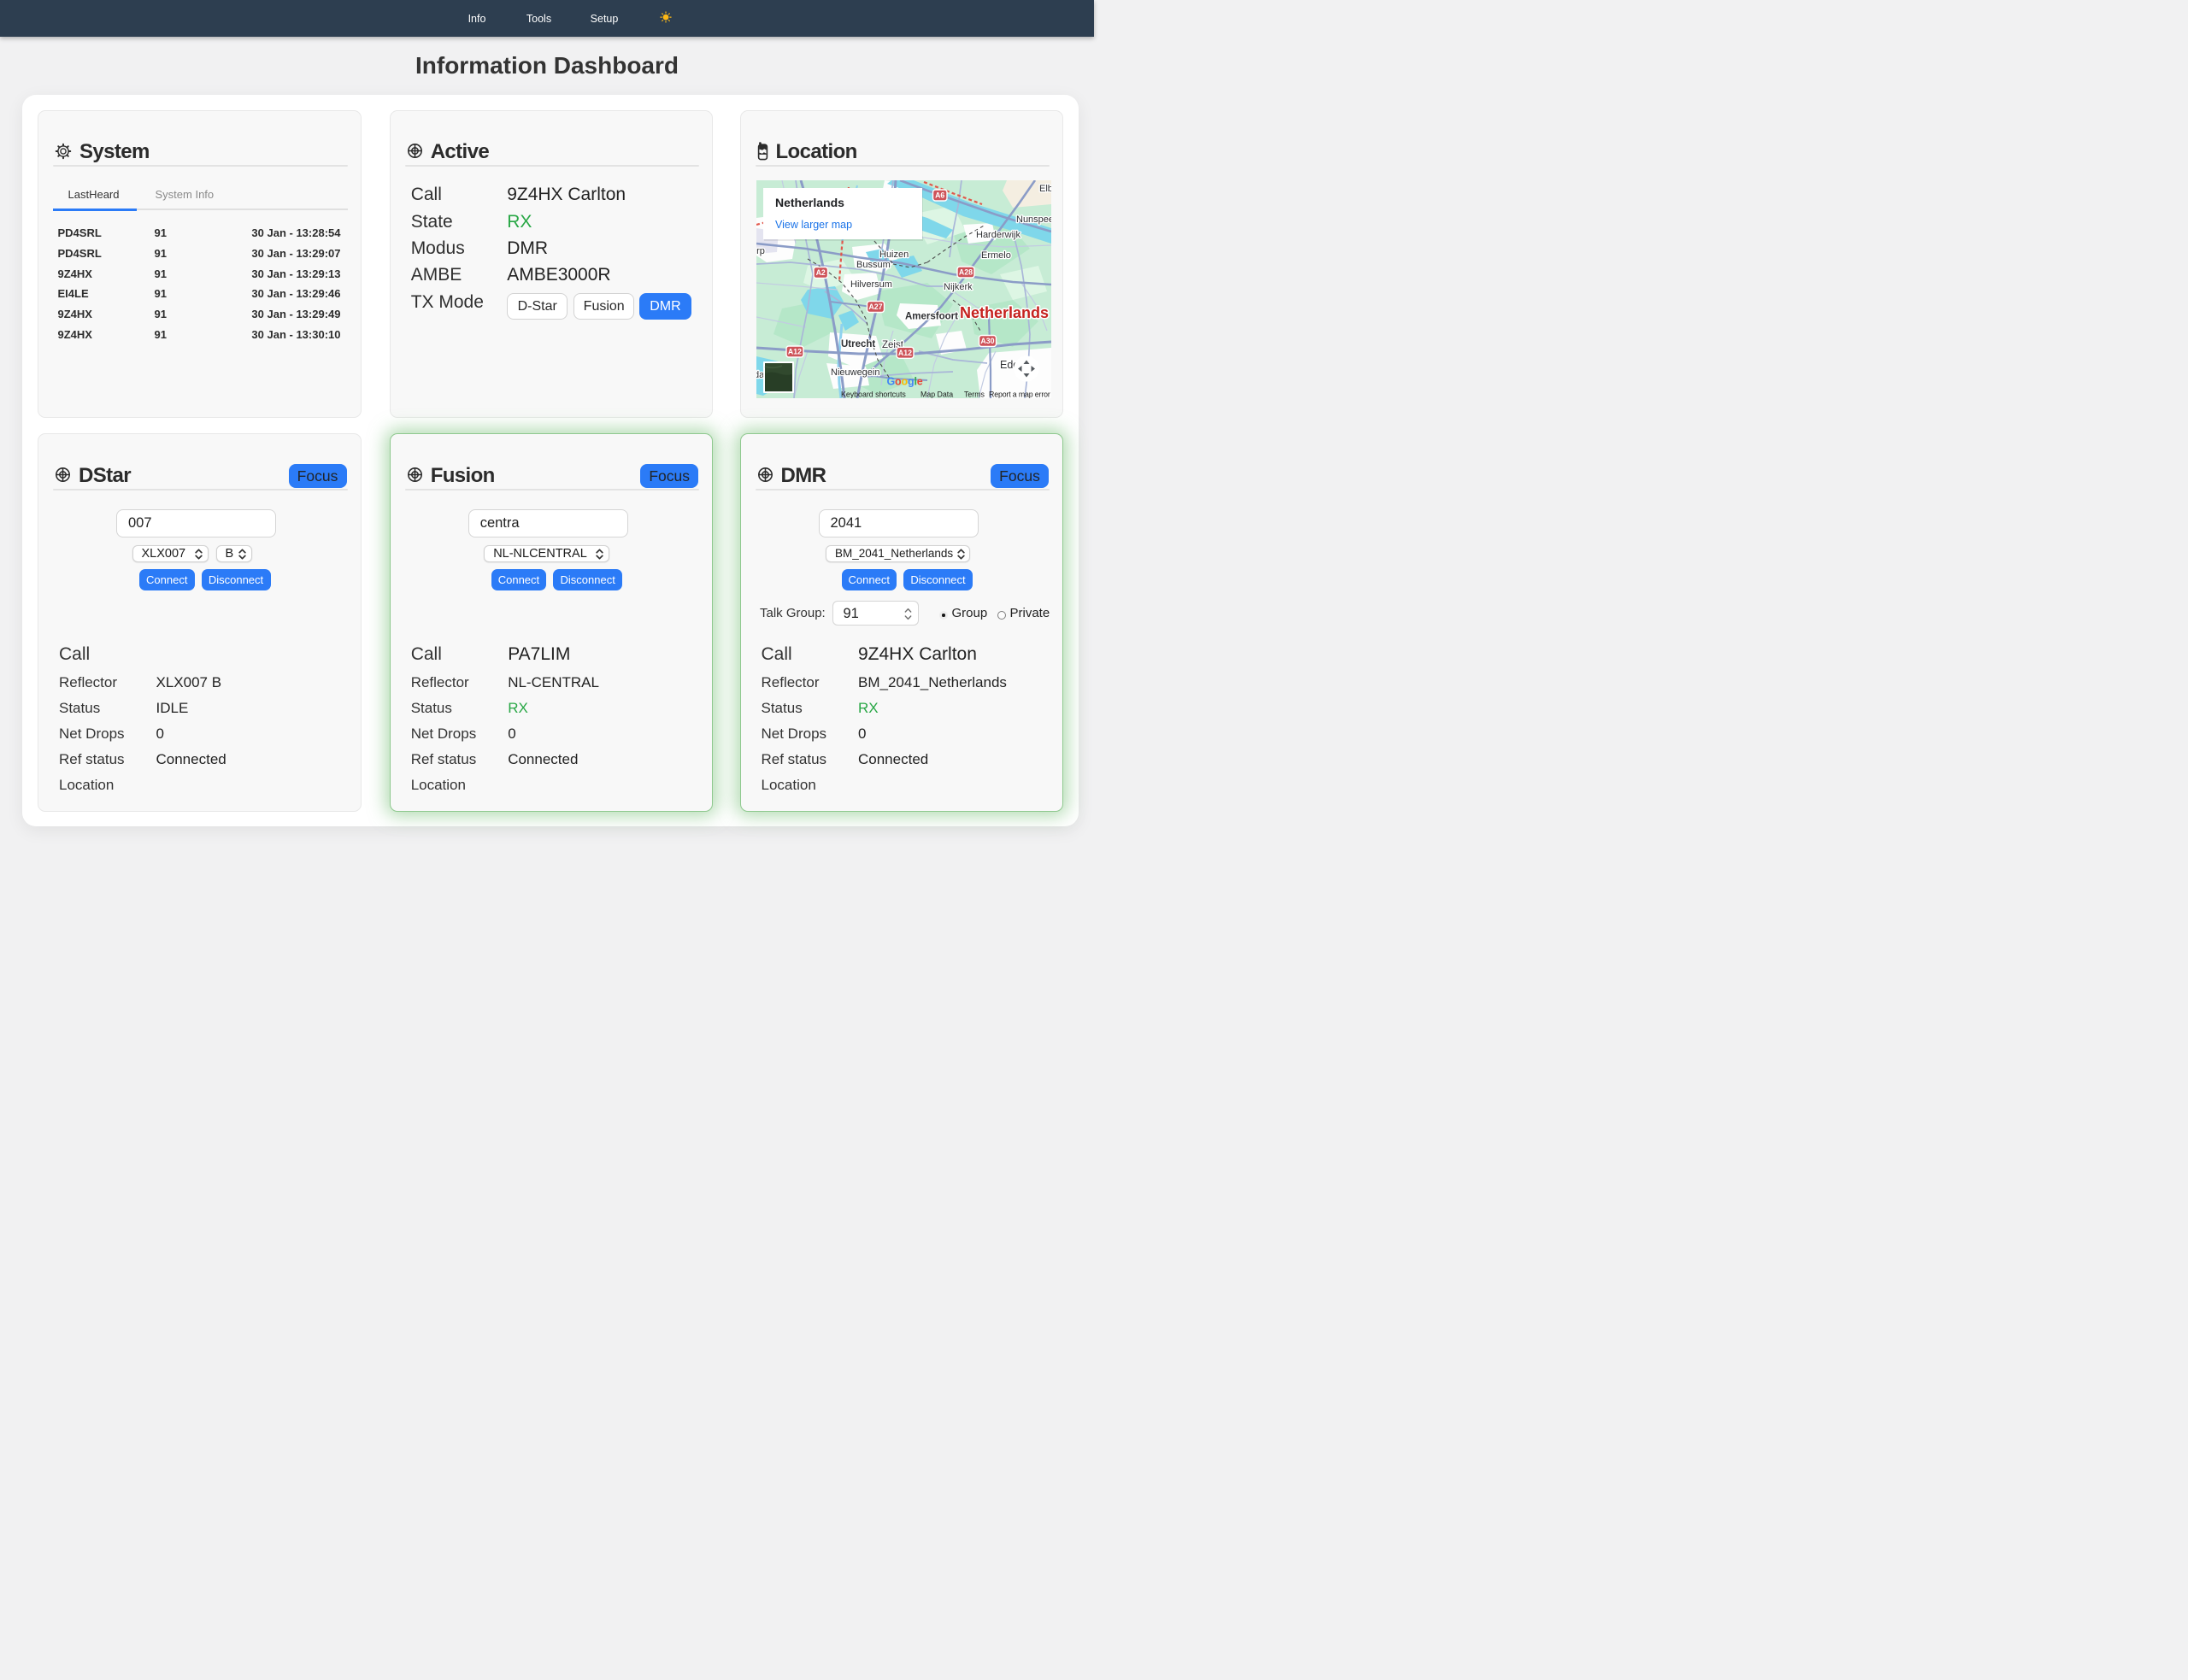 This screenshot has width=2188, height=1680. I want to click on svg-text: Elb, so click(1045, 189).